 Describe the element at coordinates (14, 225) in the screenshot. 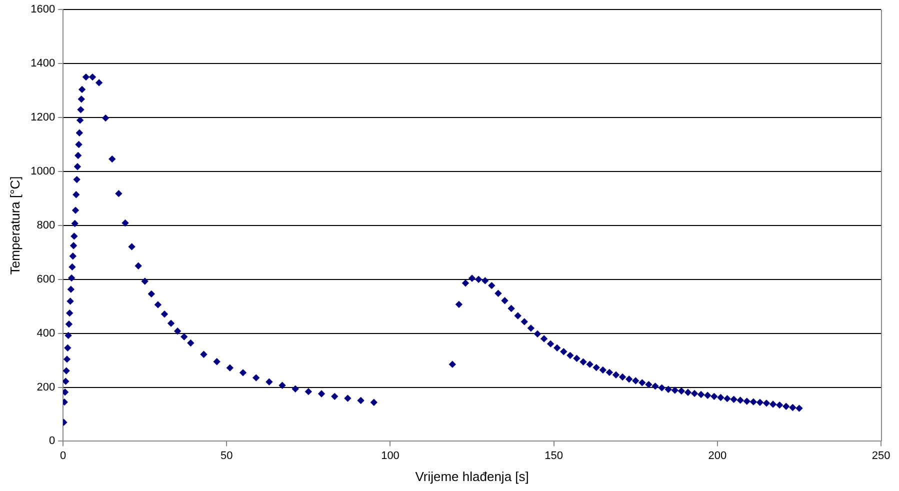

I see `y-axis-title: Temperatura [°C]` at that location.